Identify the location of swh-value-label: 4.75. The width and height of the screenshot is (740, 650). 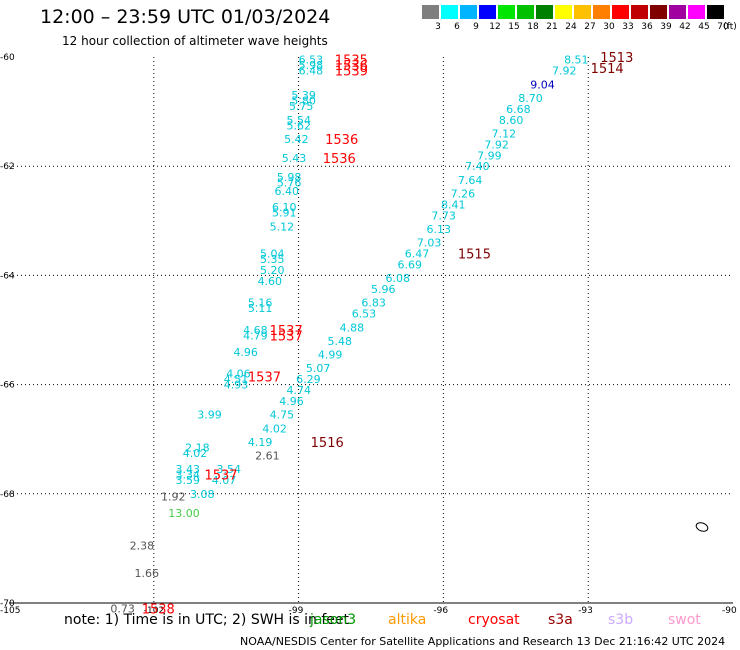
(282, 415).